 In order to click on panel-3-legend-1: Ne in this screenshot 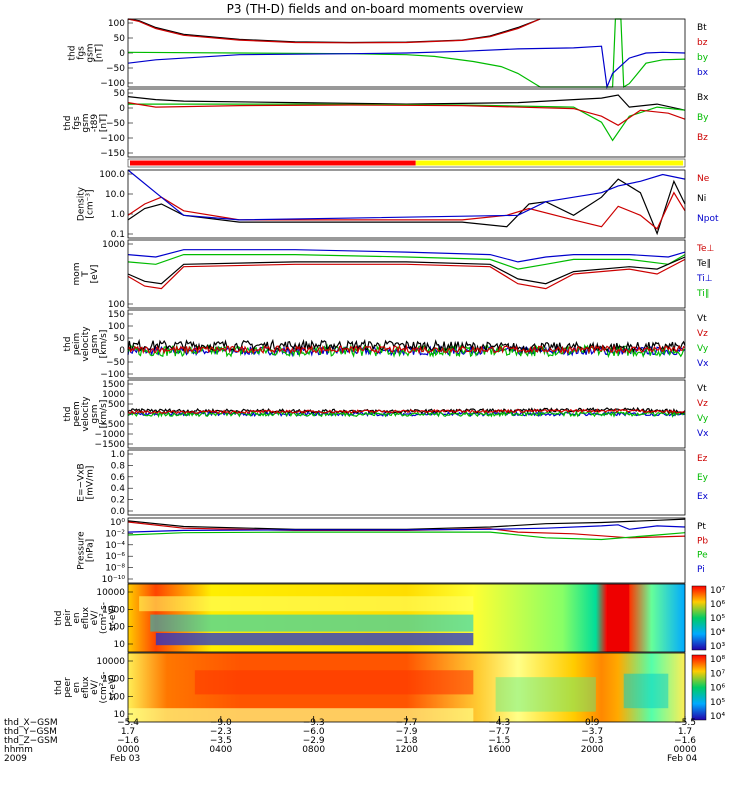, I will do `click(703, 179)`.